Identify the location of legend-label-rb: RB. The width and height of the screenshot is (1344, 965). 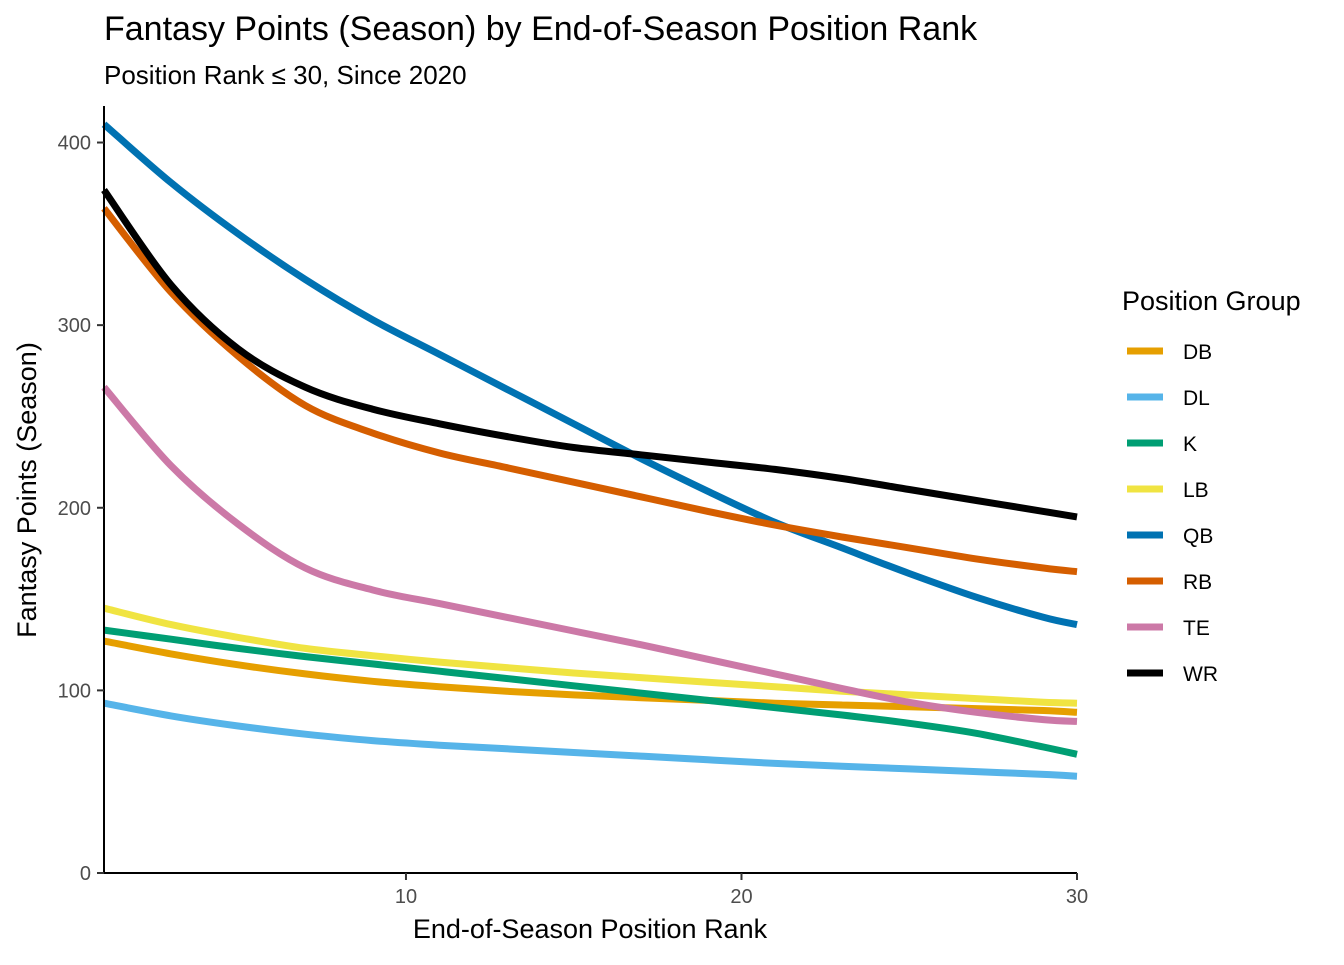
(1197, 582).